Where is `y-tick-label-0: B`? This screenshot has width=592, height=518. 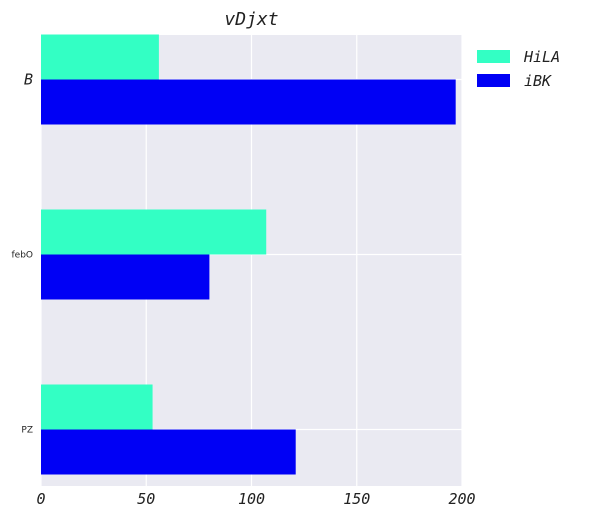 y-tick-label-0: B is located at coordinates (28, 80).